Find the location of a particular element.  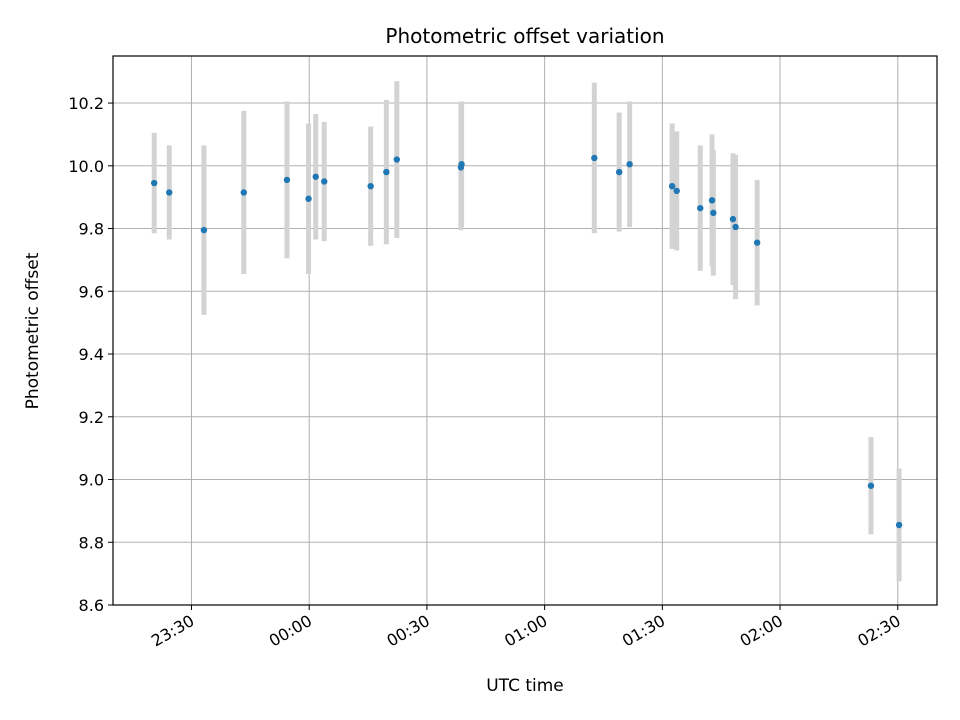

y-tick-label: 8.6 is located at coordinates (91, 605).